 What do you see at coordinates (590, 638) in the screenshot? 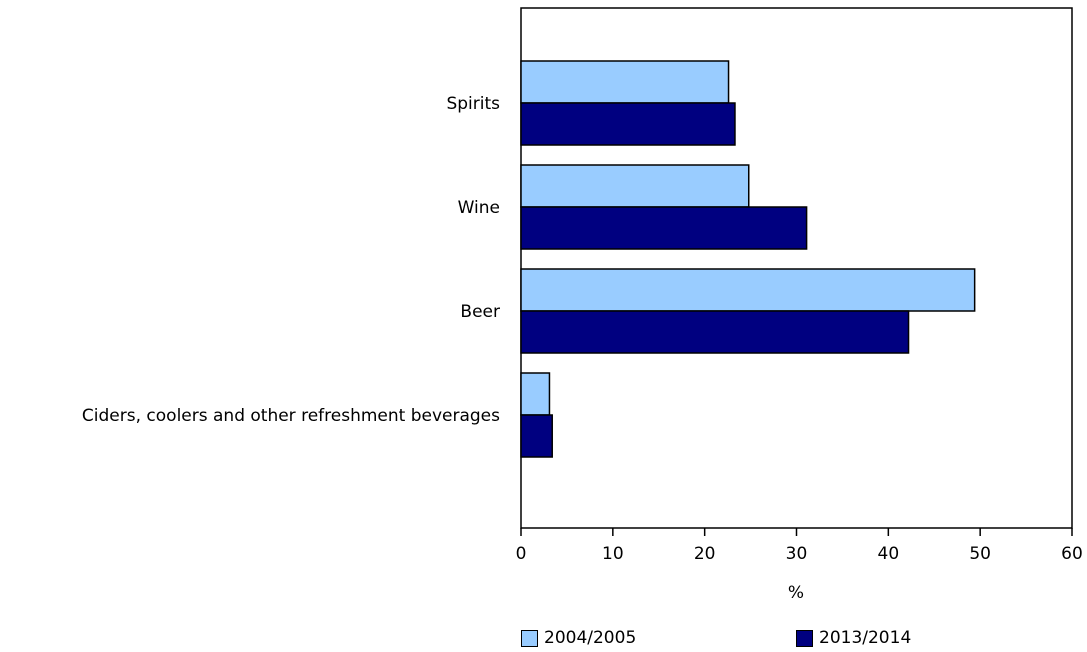
I see `legend-label-series-1: 2004/2005` at bounding box center [590, 638].